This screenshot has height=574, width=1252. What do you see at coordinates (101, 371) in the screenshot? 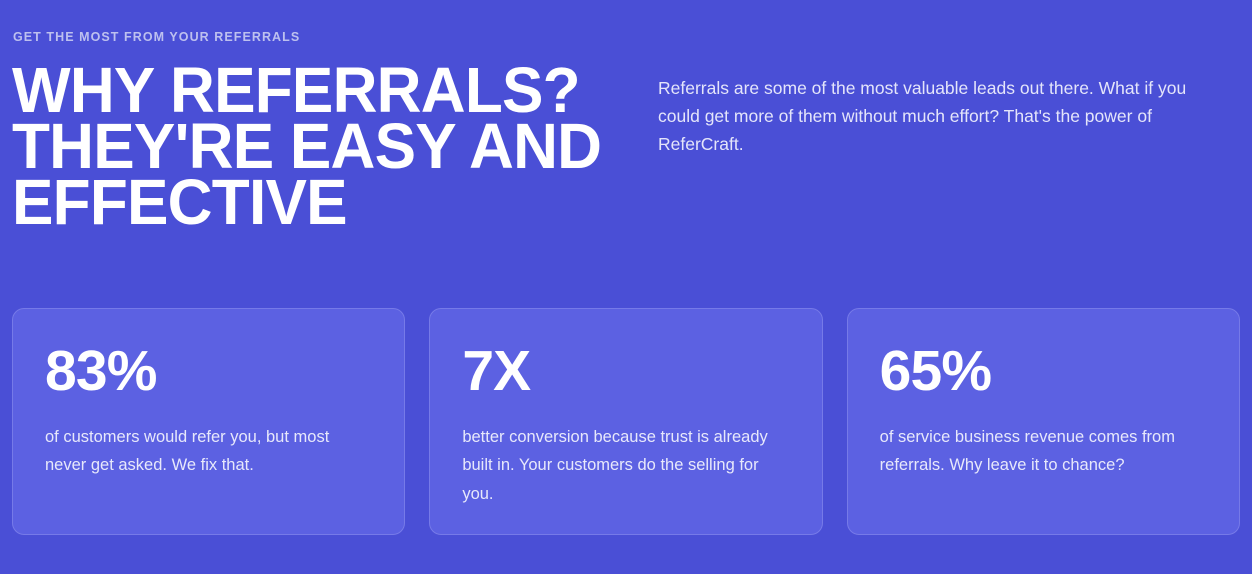
I see `stat-value: 83%` at bounding box center [101, 371].